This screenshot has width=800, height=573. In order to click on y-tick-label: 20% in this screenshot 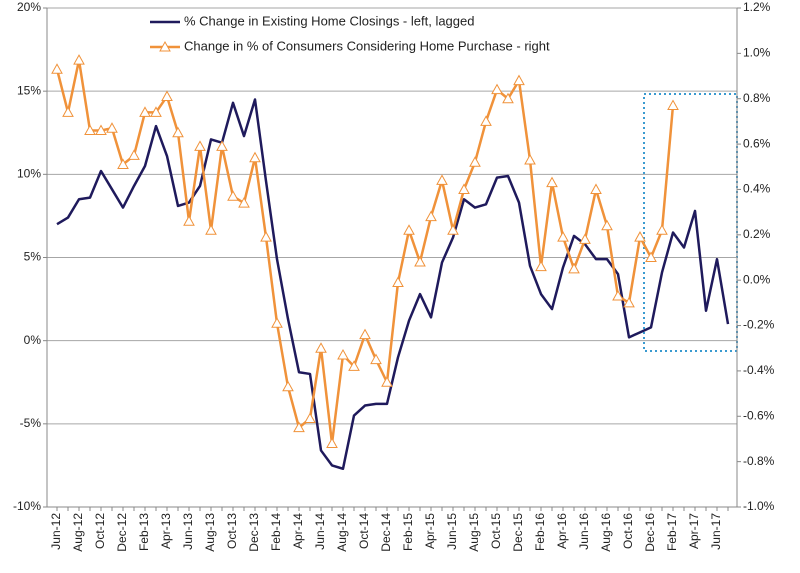, I will do `click(29, 7)`.